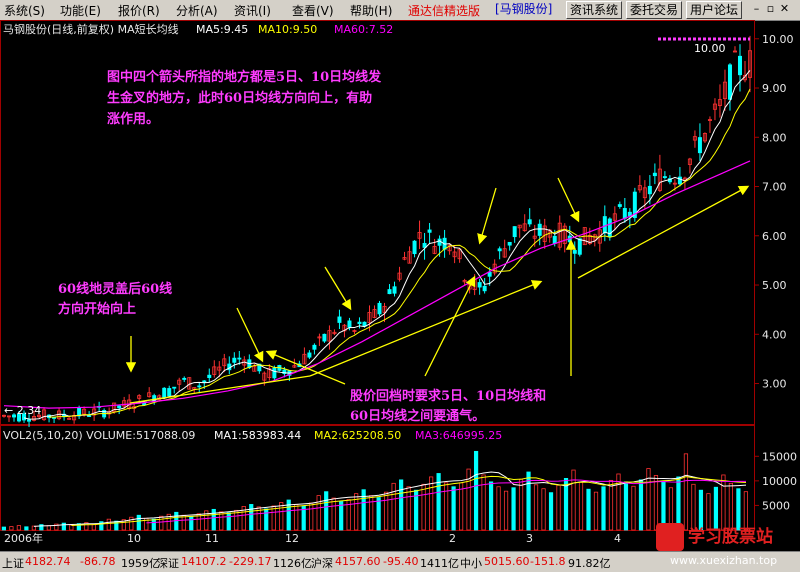 This screenshot has height=572, width=800. What do you see at coordinates (775, 481) in the screenshot?
I see `volume-axis: 5000 10000 15000` at bounding box center [775, 481].